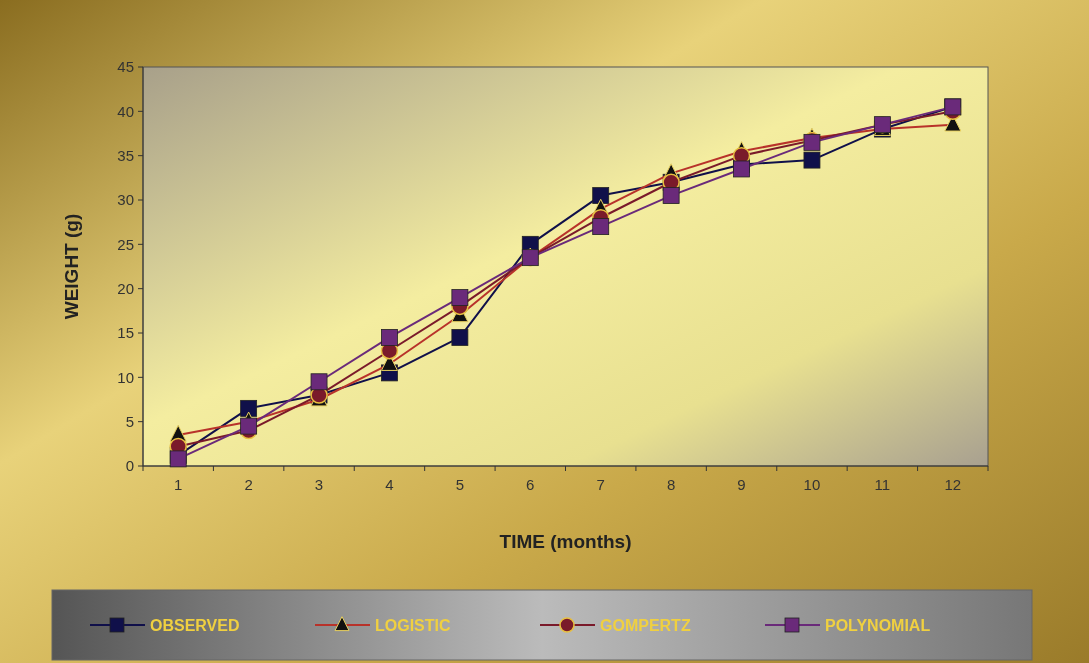 The width and height of the screenshot is (1089, 663). I want to click on y-tick-label: 45, so click(125, 67).